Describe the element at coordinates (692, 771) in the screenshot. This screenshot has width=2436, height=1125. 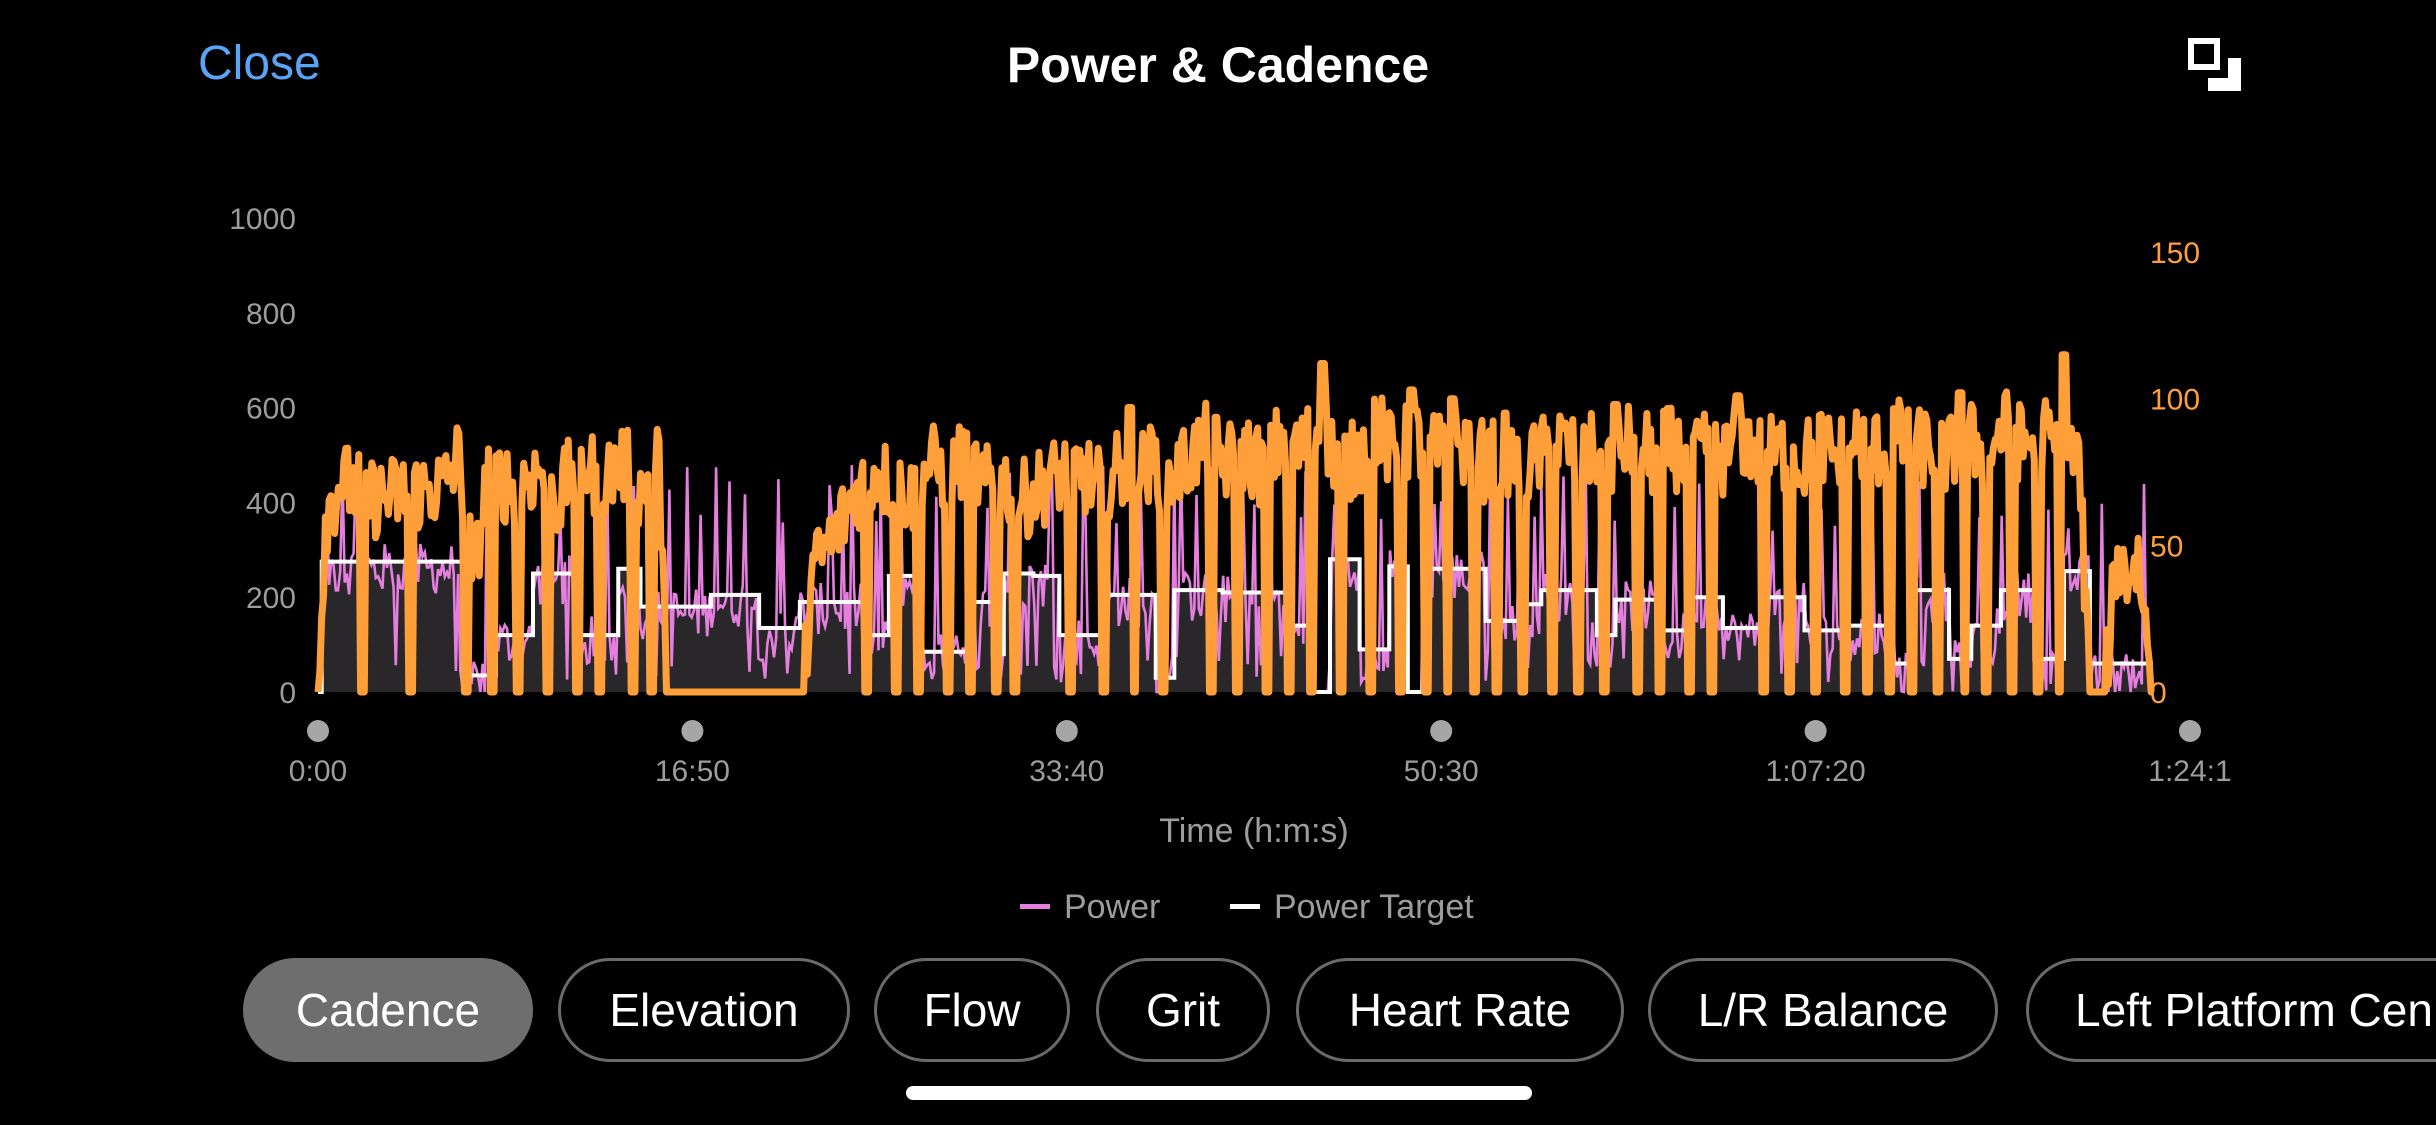
I see `x-tick-label: 16:50` at that location.